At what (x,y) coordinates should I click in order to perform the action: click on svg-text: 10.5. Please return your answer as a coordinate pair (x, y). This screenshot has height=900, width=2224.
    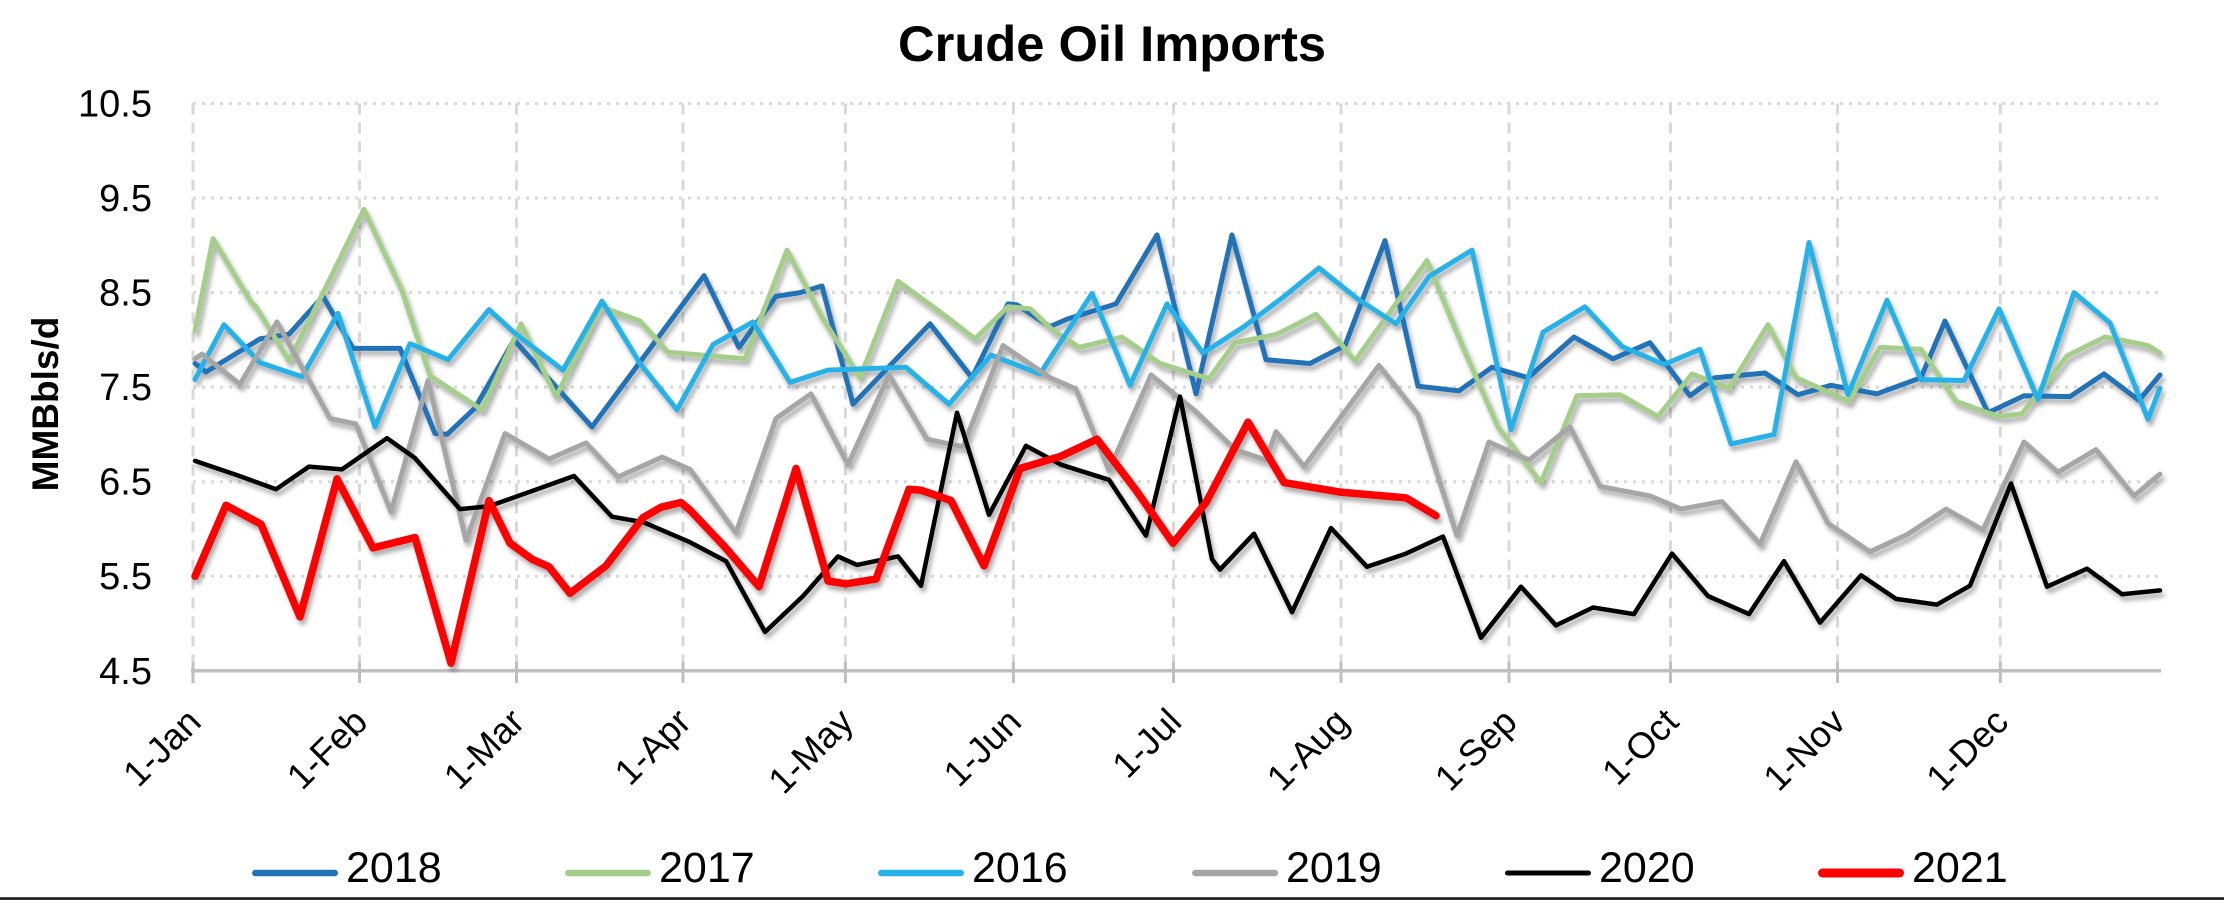
    Looking at the image, I should click on (115, 105).